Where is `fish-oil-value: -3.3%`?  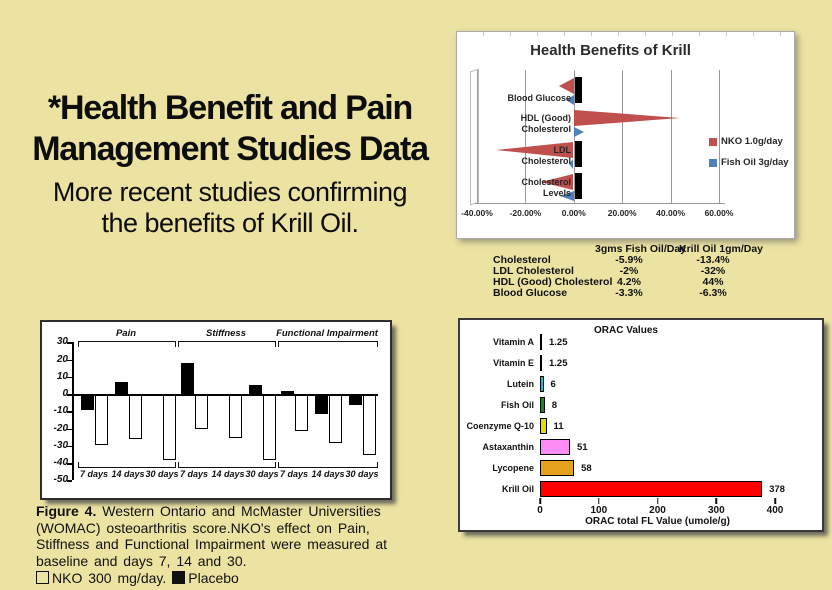
fish-oil-value: -3.3% is located at coordinates (629, 293).